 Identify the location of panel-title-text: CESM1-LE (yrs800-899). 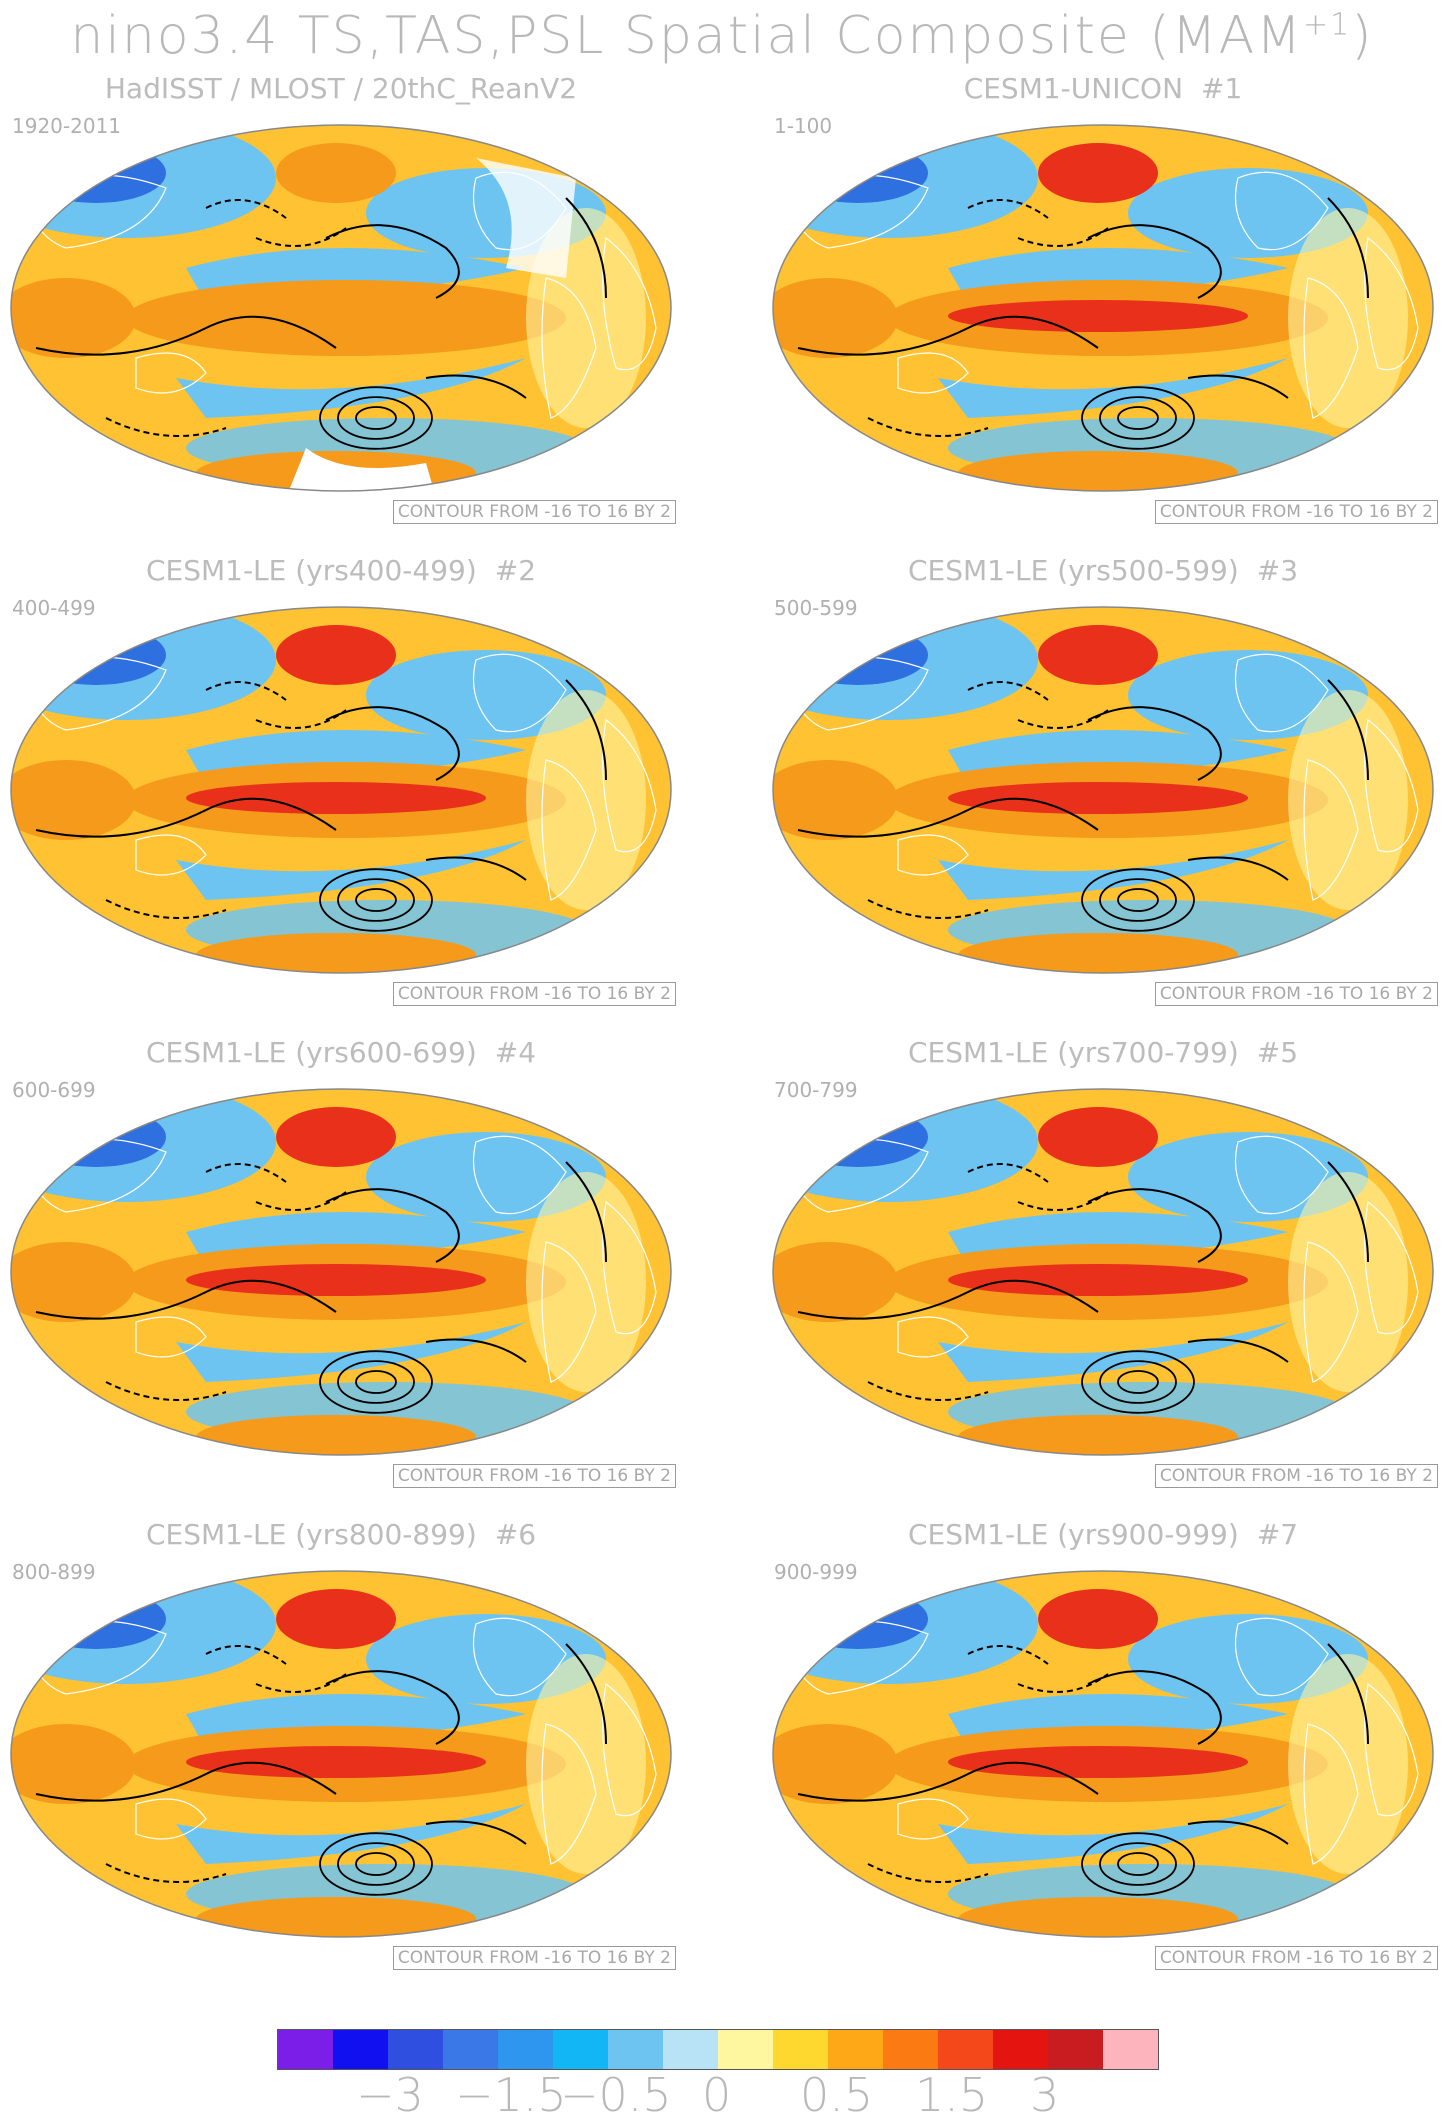
(311, 1534).